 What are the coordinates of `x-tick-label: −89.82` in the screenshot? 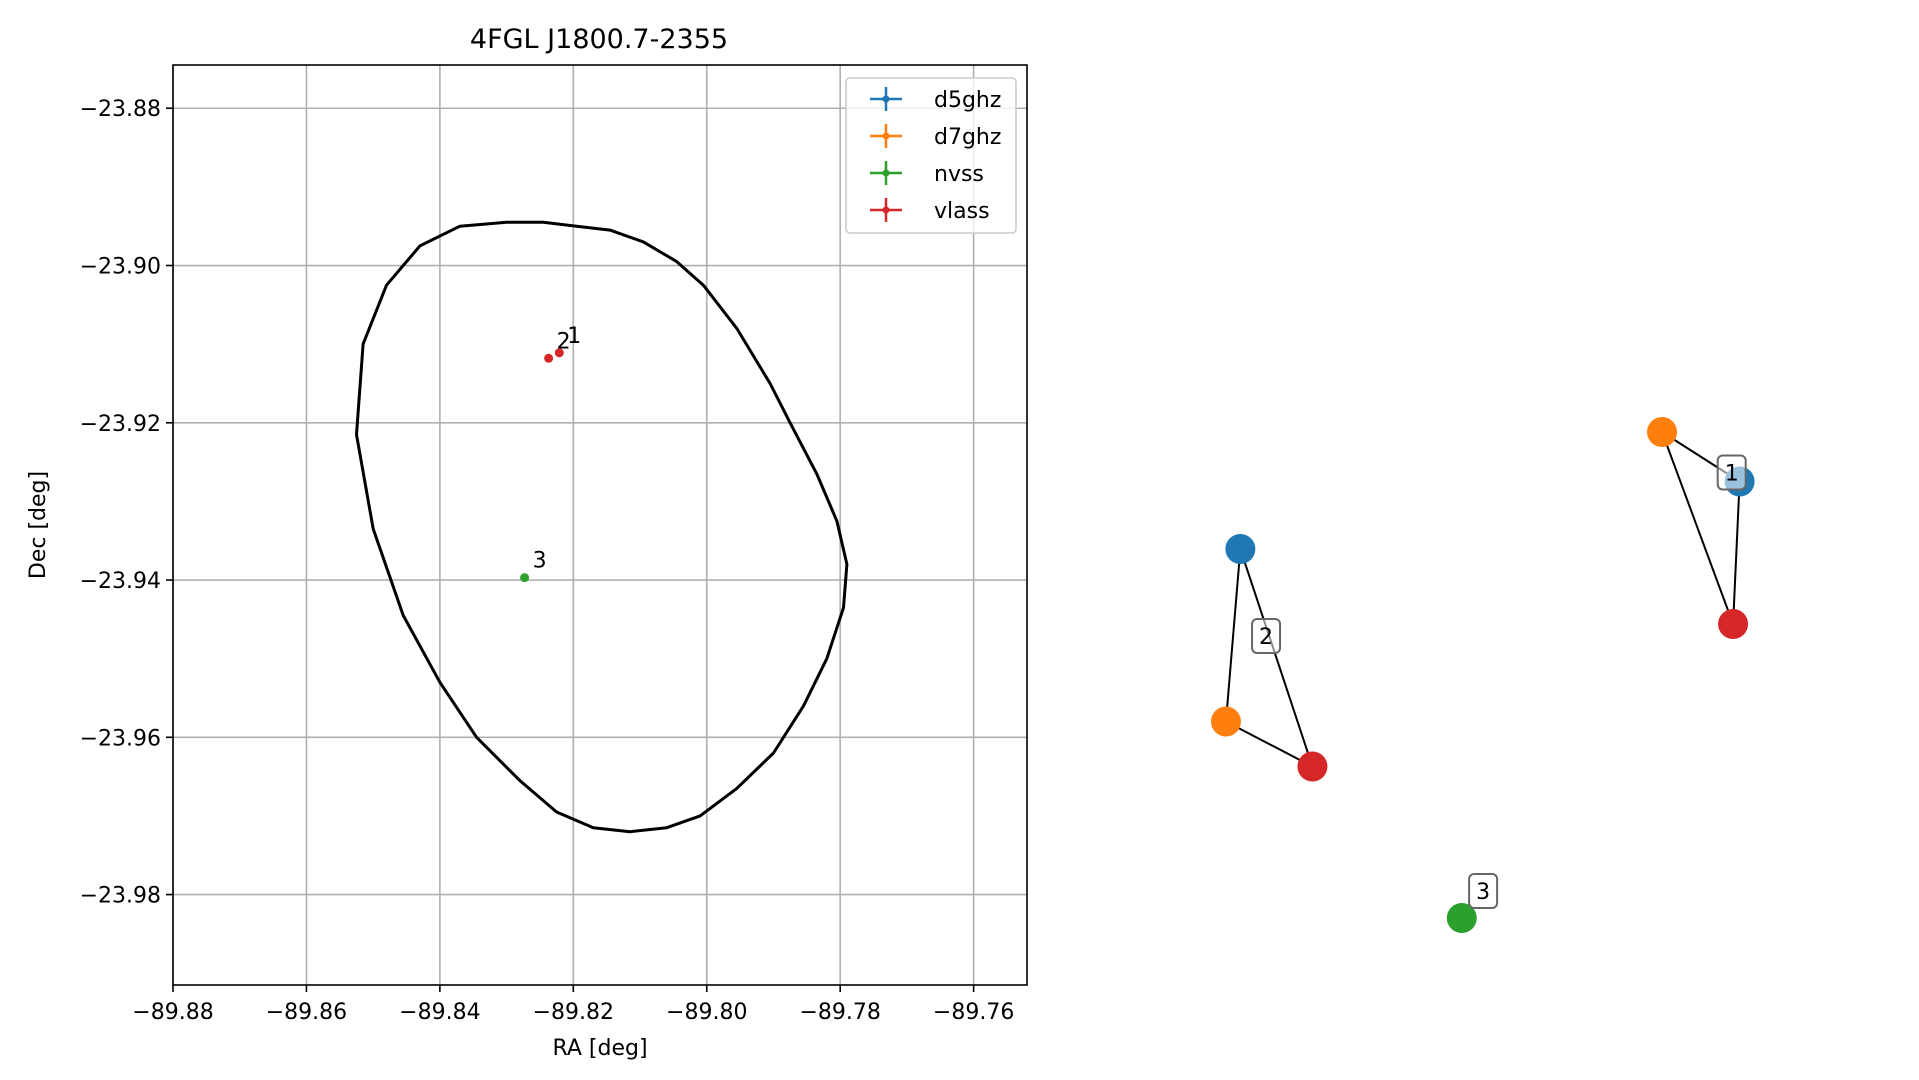 It's located at (573, 1012).